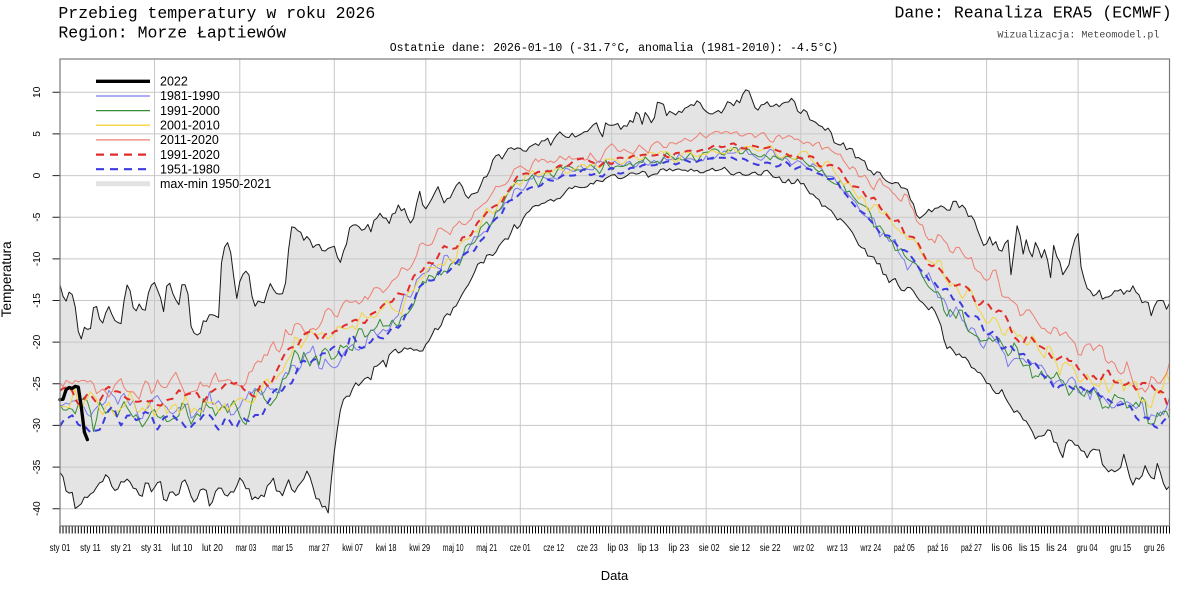 The image size is (1200, 600). What do you see at coordinates (190, 96) in the screenshot?
I see `svg-text: 1981-1990` at bounding box center [190, 96].